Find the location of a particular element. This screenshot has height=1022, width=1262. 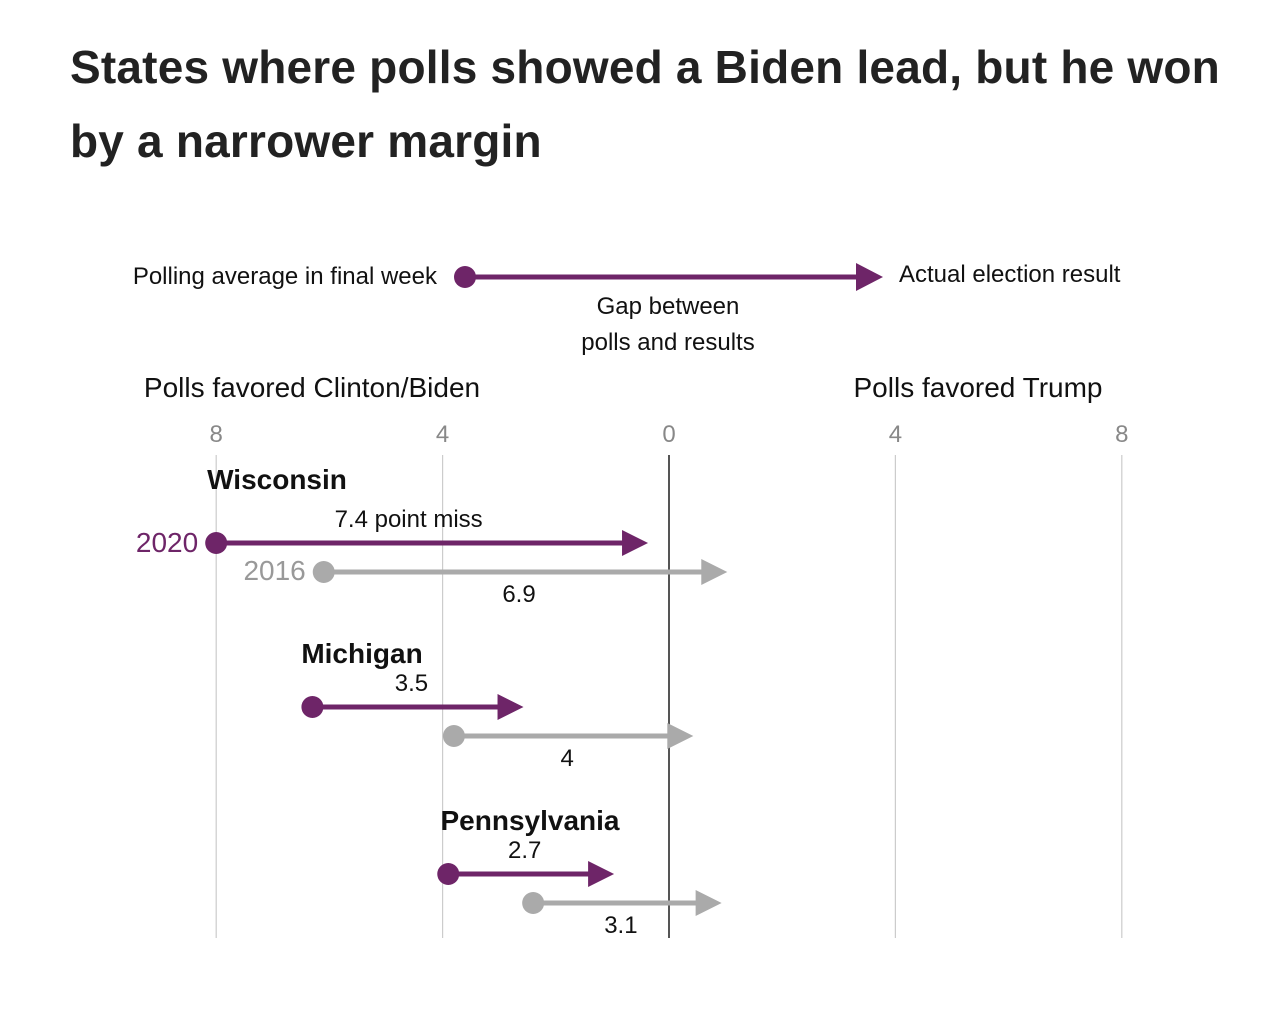

legend-end-label: Actual election result is located at coordinates (1010, 274).